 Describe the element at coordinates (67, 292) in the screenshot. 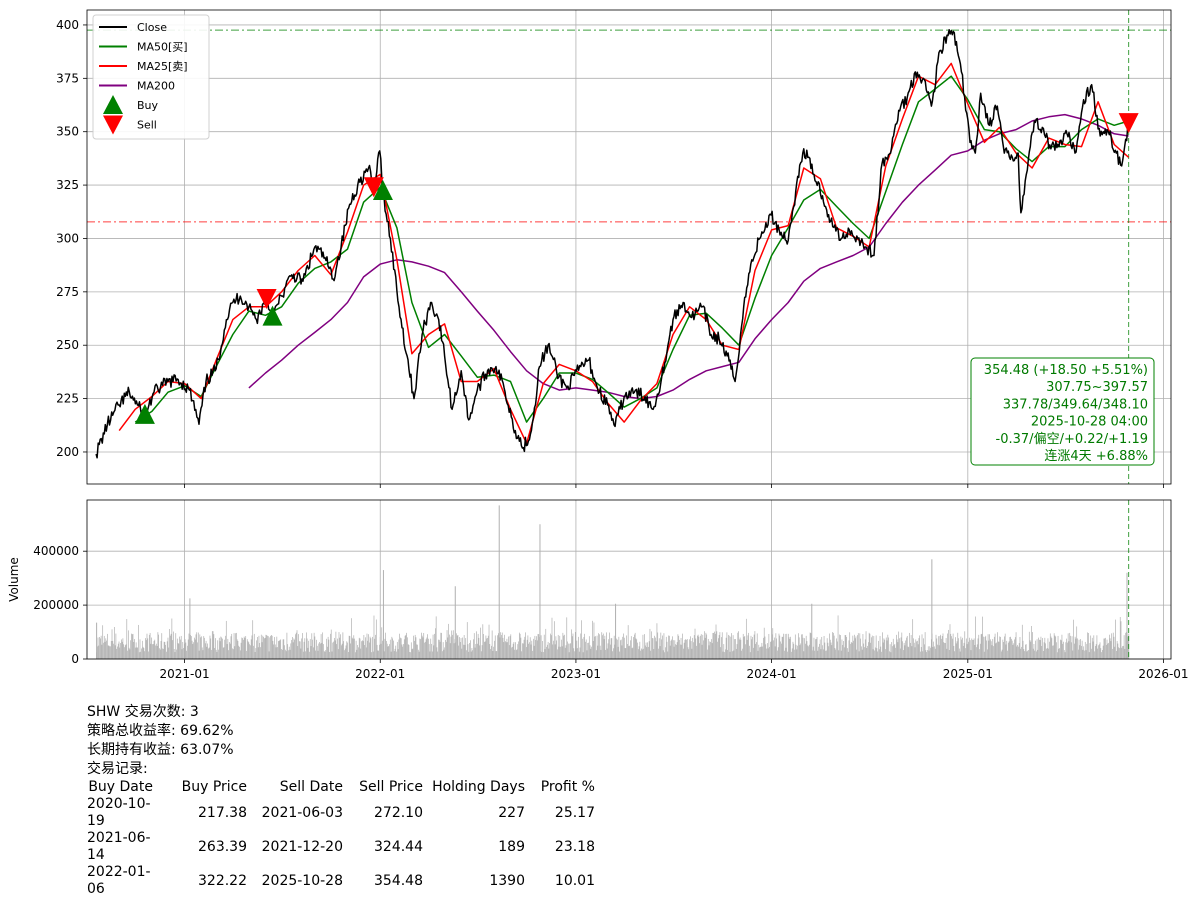

I see `price-y-tick-label: 275` at that location.